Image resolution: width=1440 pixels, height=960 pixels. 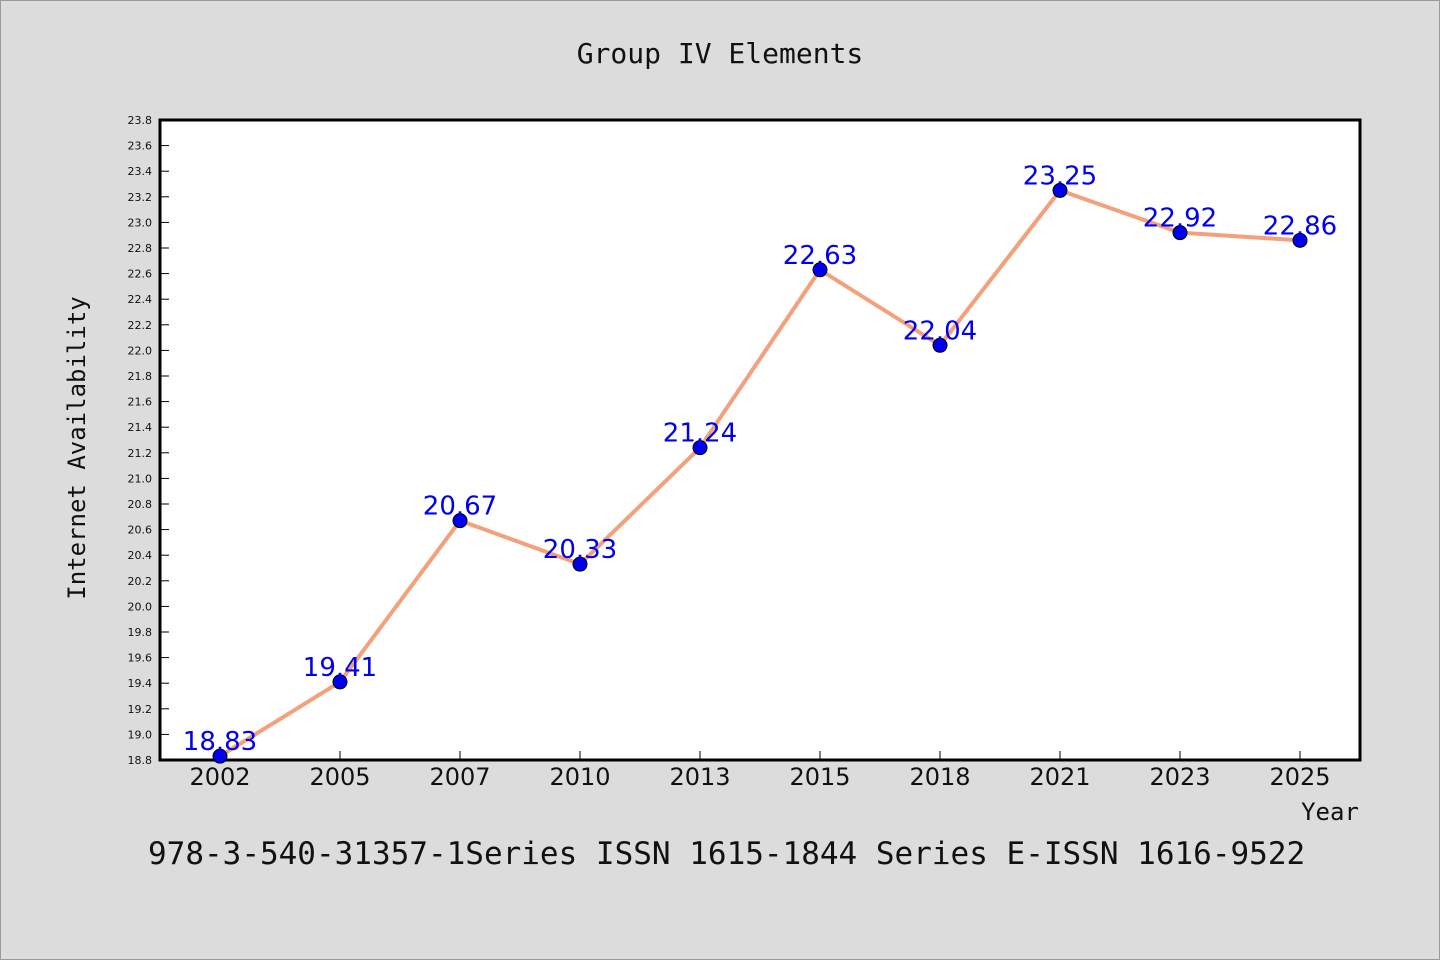 I want to click on x-tick-label: 2007, so click(x=459, y=777).